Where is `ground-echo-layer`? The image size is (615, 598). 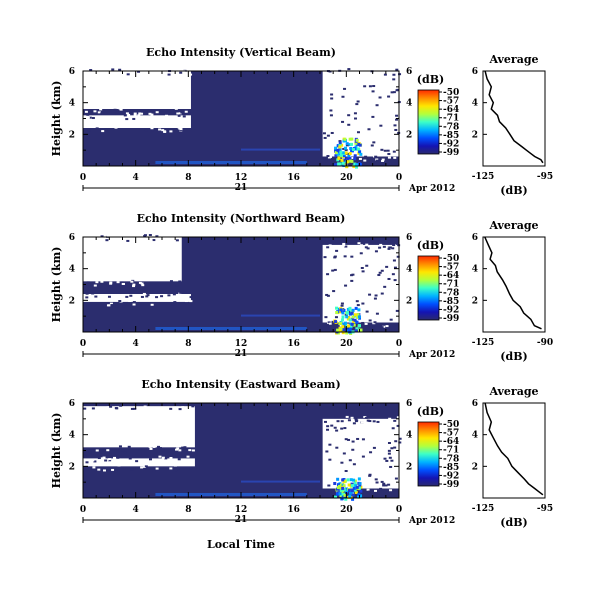
ground-echo-layer is located at coordinates (231, 494).